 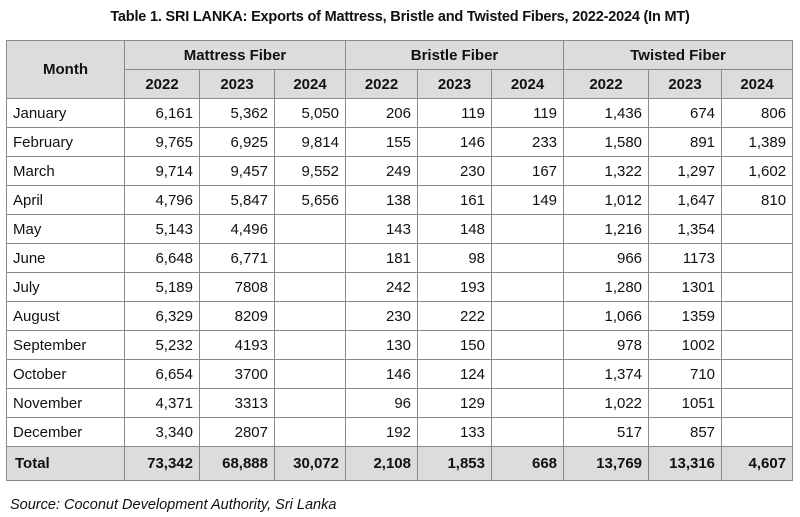 What do you see at coordinates (678, 55) in the screenshot?
I see `group-header: Twisted Fiber` at bounding box center [678, 55].